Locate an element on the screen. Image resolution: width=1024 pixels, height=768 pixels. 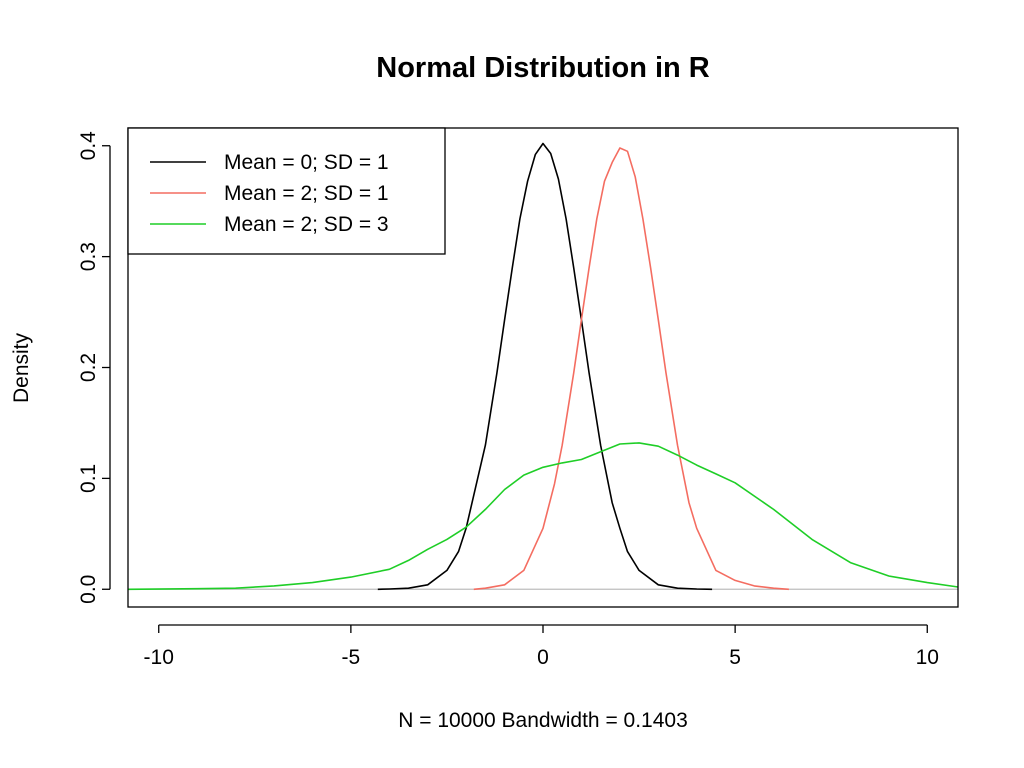
x-axis: -10 -5 0 5 10 is located at coordinates (541, 646).